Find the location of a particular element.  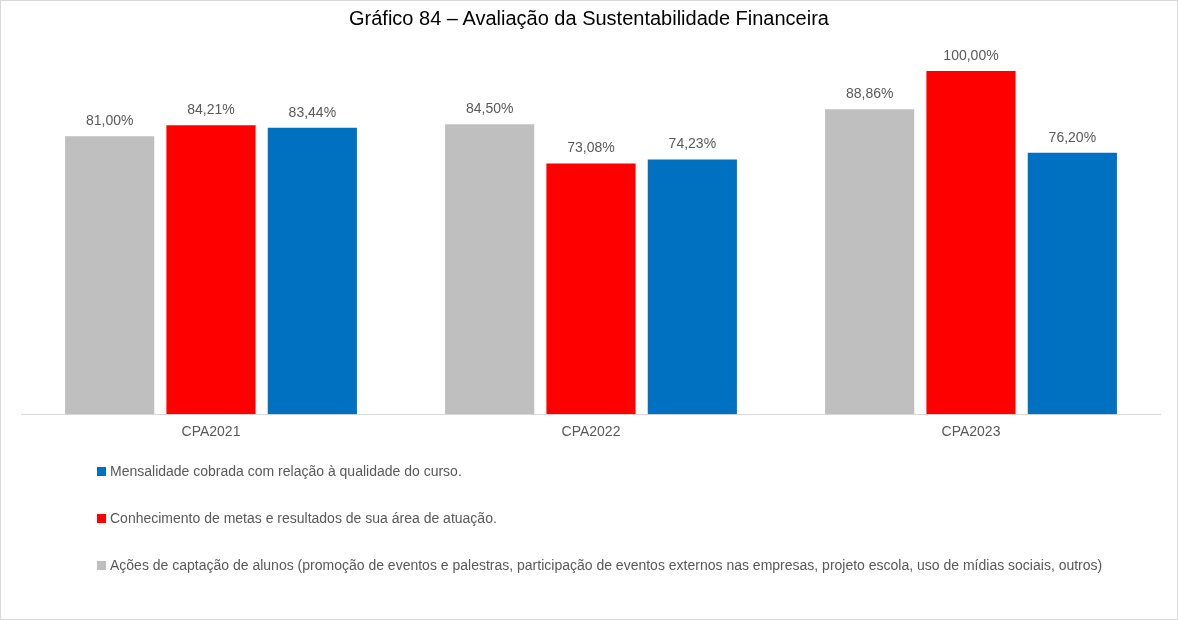

legend-label: Ações de captação de alunos (promoção de eventos e palestras, participação de eventos externos nas empresas, projeto escola, uso de mídias sociais, outros) is located at coordinates (606, 565).